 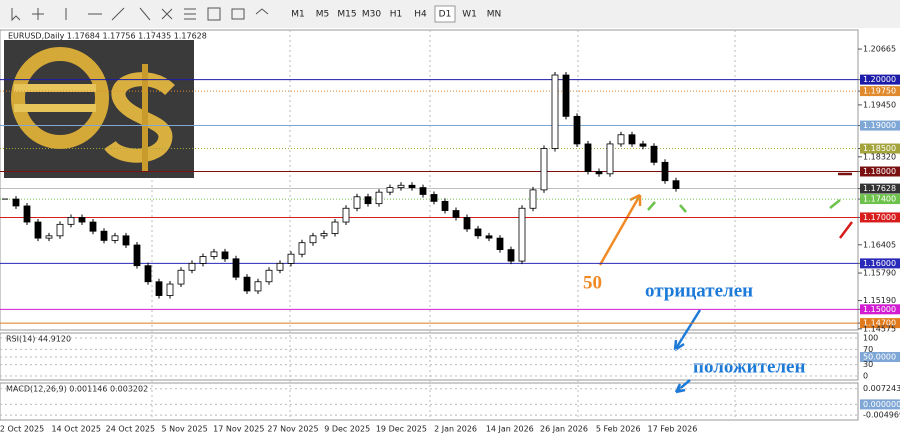 I want to click on price-tick-label: 1.15000, so click(x=879, y=309).